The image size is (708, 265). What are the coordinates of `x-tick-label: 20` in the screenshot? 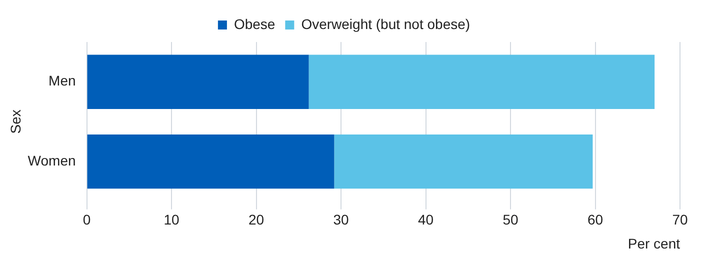 It's located at (256, 220).